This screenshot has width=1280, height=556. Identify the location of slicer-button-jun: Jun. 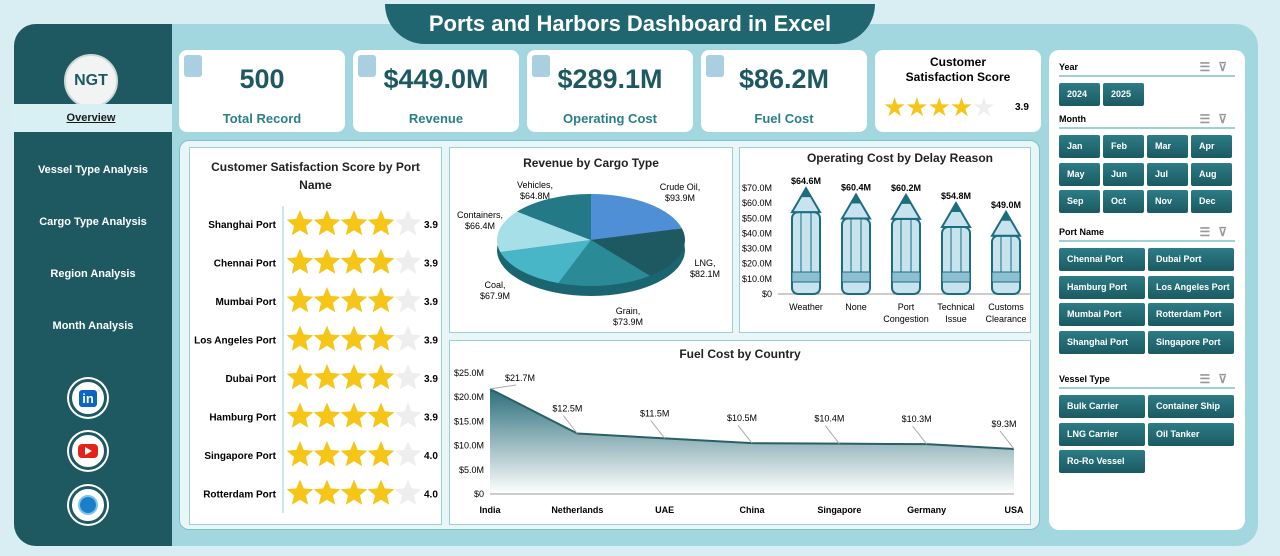
(1123, 174).